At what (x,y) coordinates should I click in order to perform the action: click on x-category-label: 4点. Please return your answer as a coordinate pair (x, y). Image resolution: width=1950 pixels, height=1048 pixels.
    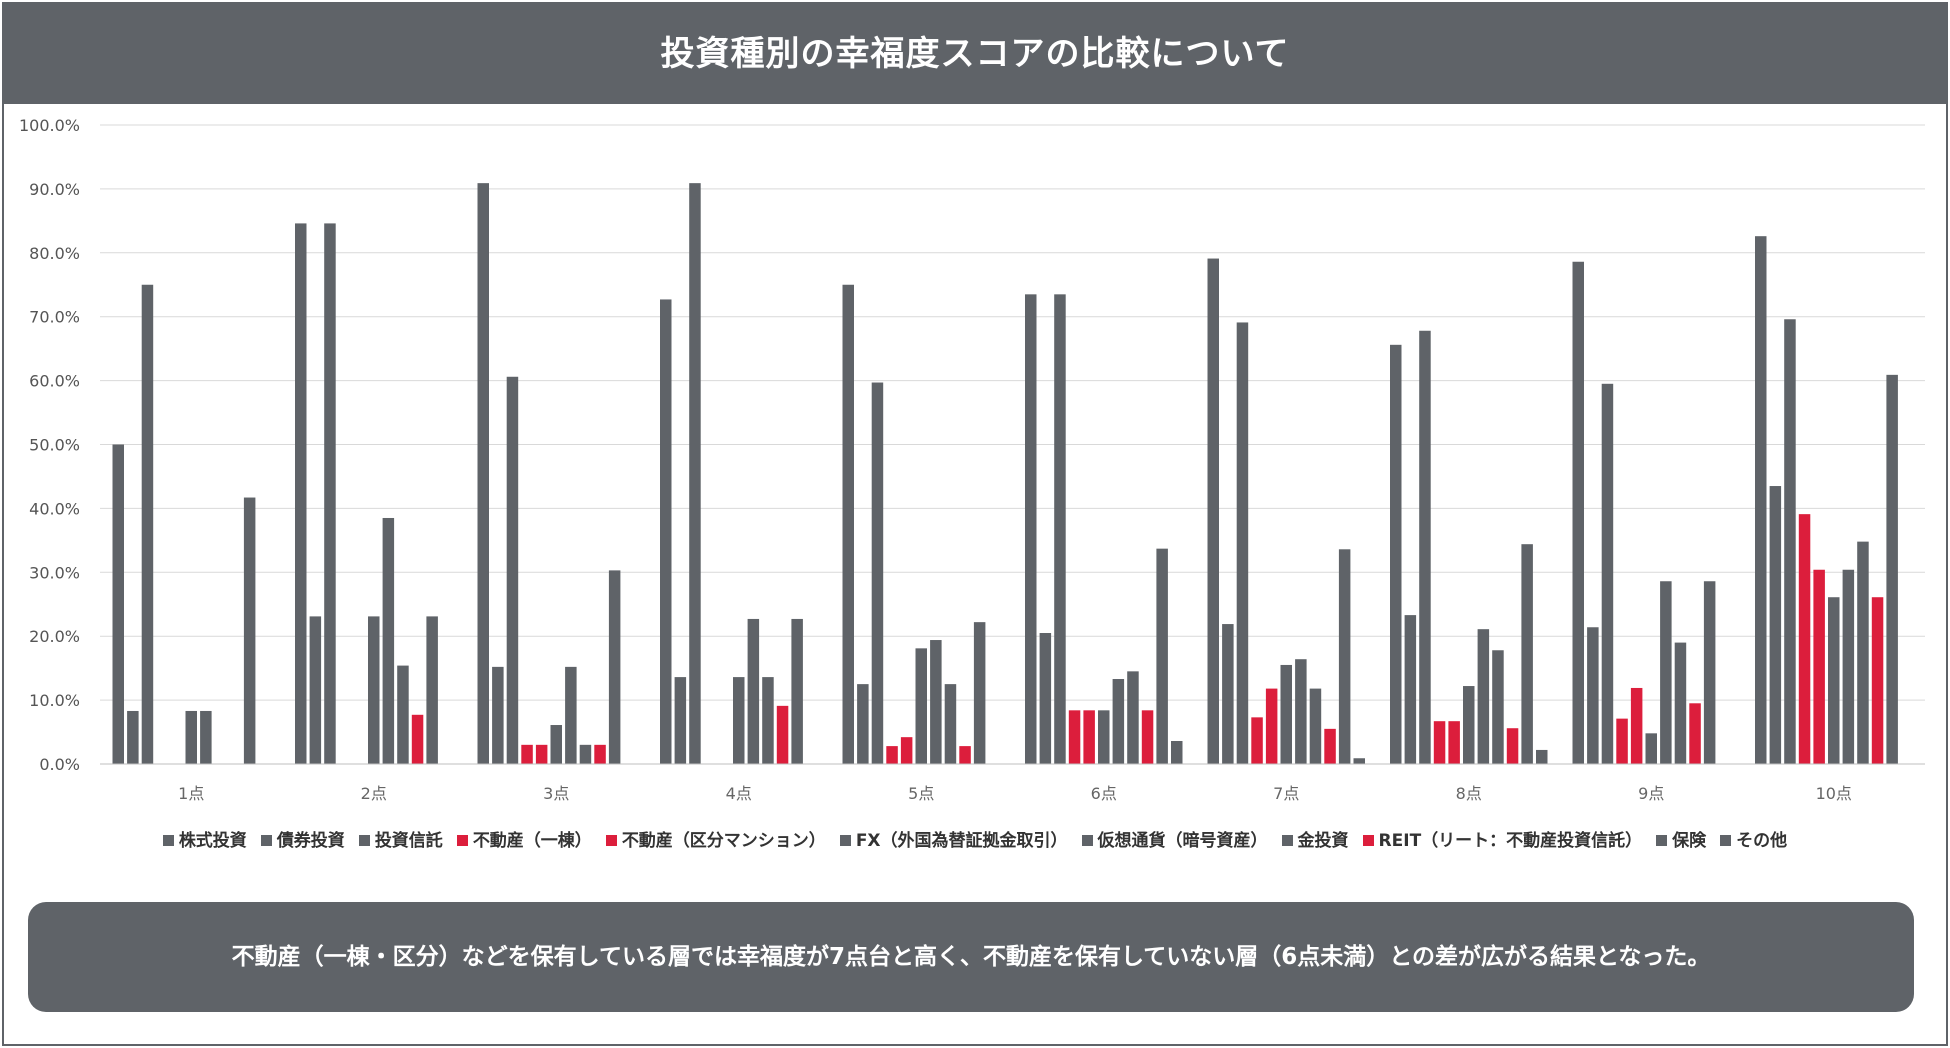
    Looking at the image, I should click on (739, 793).